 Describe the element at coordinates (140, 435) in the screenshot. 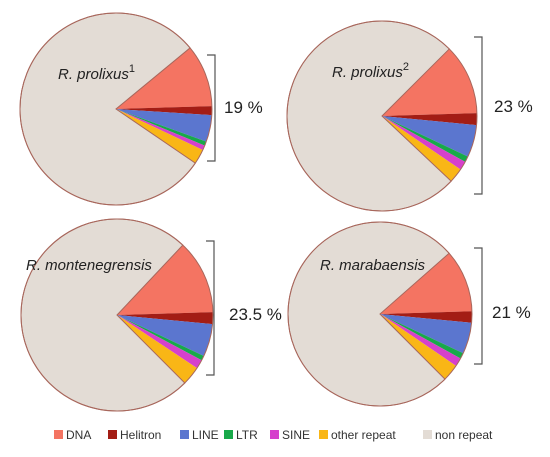

I see `legend-label: Helitron` at that location.